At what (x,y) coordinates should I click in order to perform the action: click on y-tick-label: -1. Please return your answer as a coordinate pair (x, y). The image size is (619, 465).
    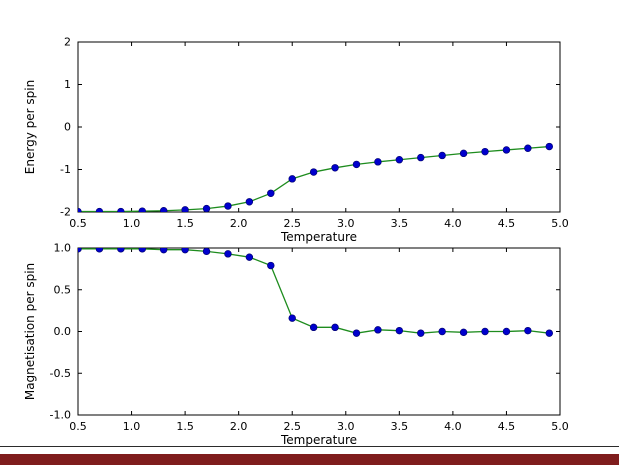
    Looking at the image, I should click on (65, 169).